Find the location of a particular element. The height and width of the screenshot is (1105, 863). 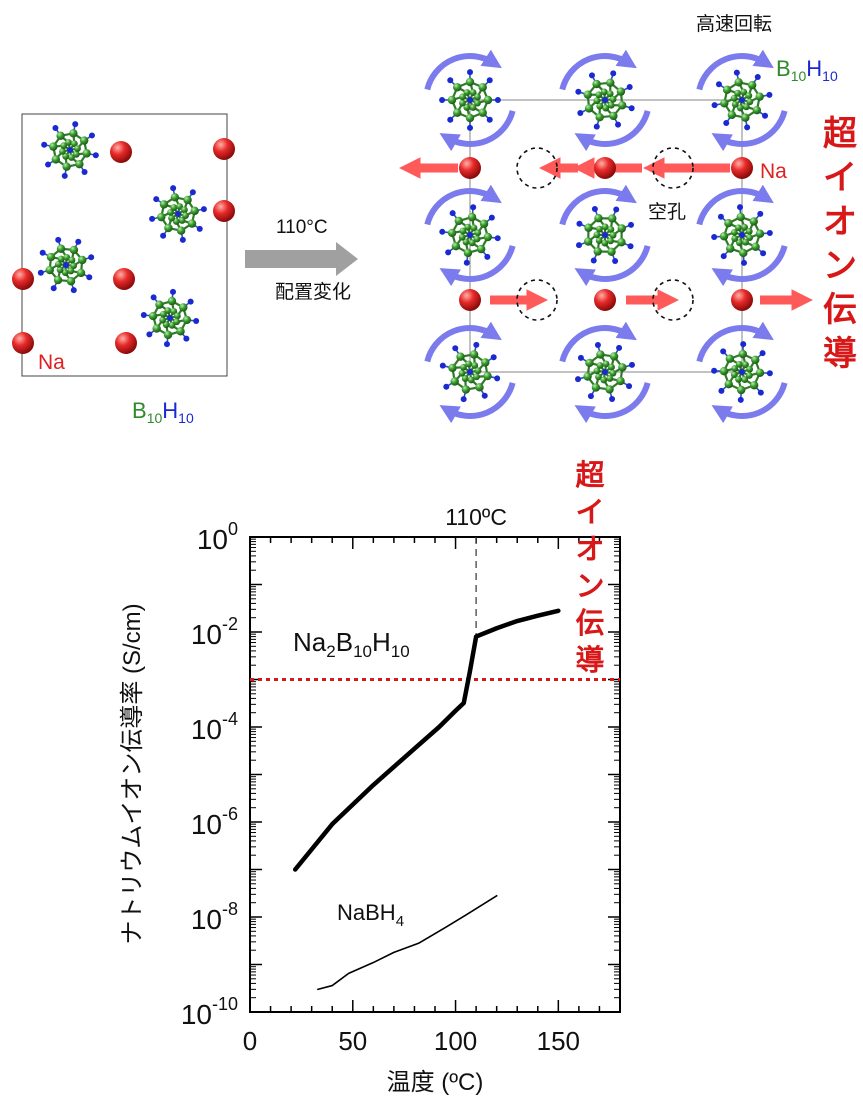

left-h-symbol: H is located at coordinates (170, 410).